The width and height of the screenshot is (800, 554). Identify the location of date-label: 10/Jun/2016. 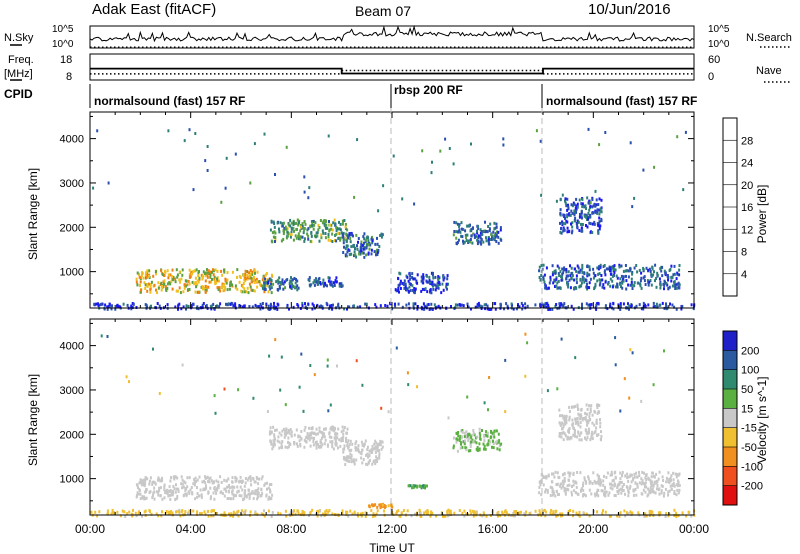
(629, 9).